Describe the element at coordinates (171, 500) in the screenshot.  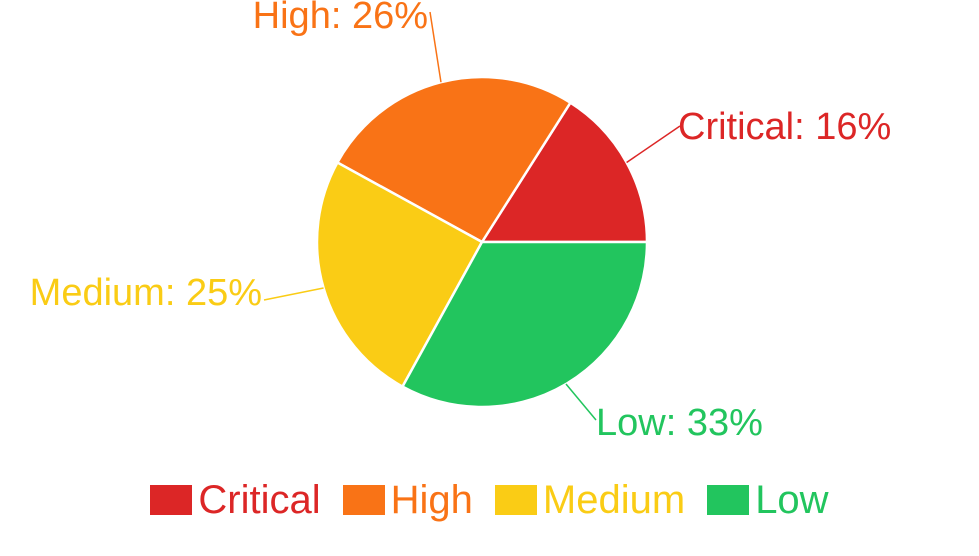
I see `legend-swatch-critical` at that location.